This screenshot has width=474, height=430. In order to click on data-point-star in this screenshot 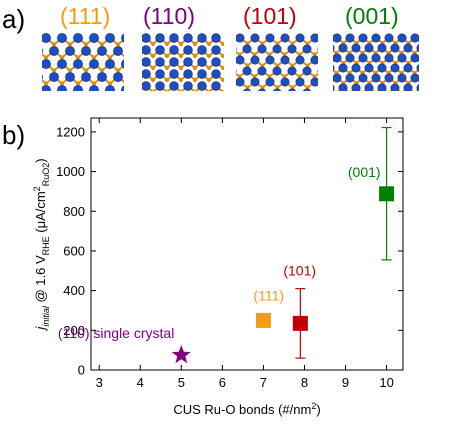, I will do `click(181, 354)`.